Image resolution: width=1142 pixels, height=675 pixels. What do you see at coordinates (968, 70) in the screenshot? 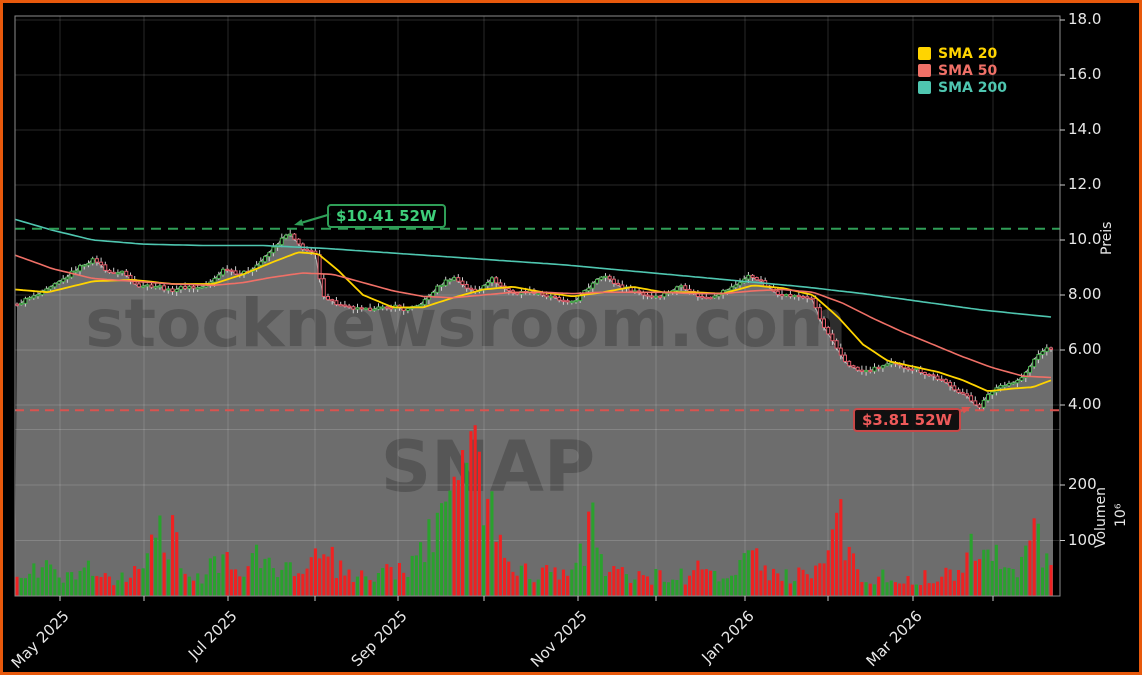
I see `legend-label-sma50: SMA 50` at bounding box center [968, 70].